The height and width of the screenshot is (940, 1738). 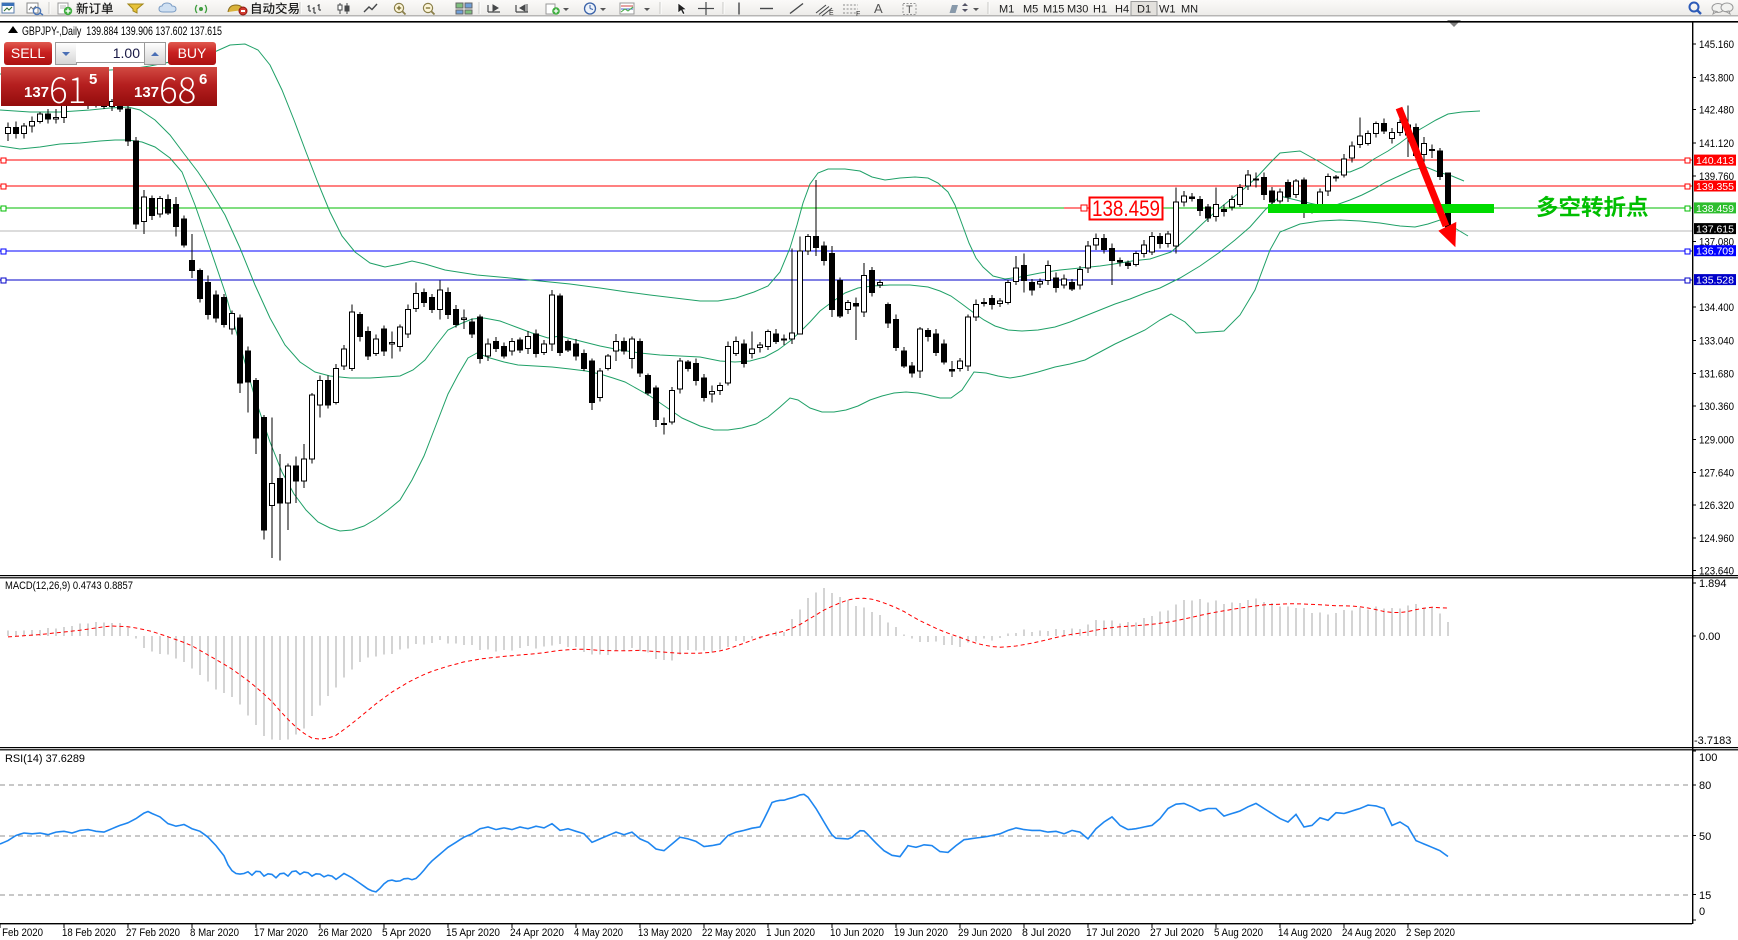 I want to click on svg-text: W1, so click(x=1167, y=10).